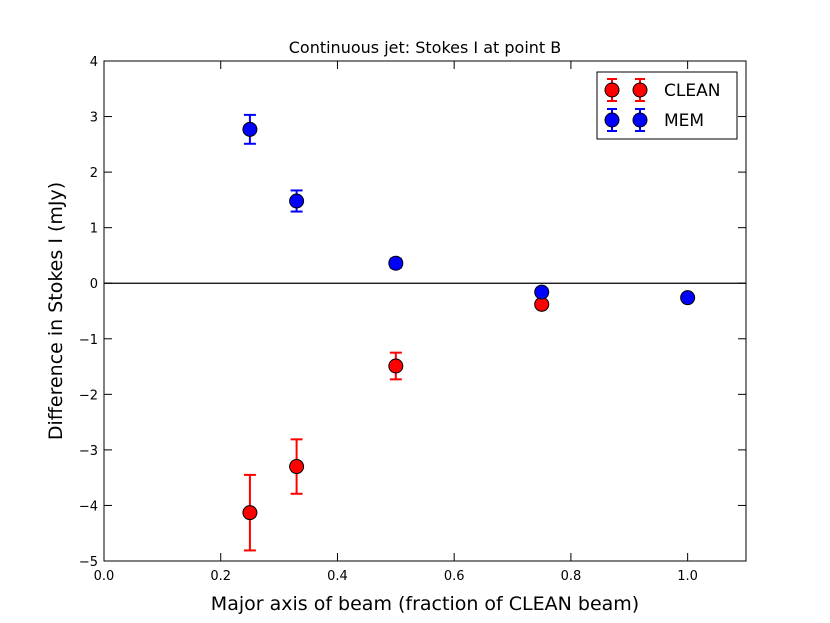 Image resolution: width=830 pixels, height=623 pixels. Describe the element at coordinates (94, 62) in the screenshot. I see `y-tick-label: 4` at that location.